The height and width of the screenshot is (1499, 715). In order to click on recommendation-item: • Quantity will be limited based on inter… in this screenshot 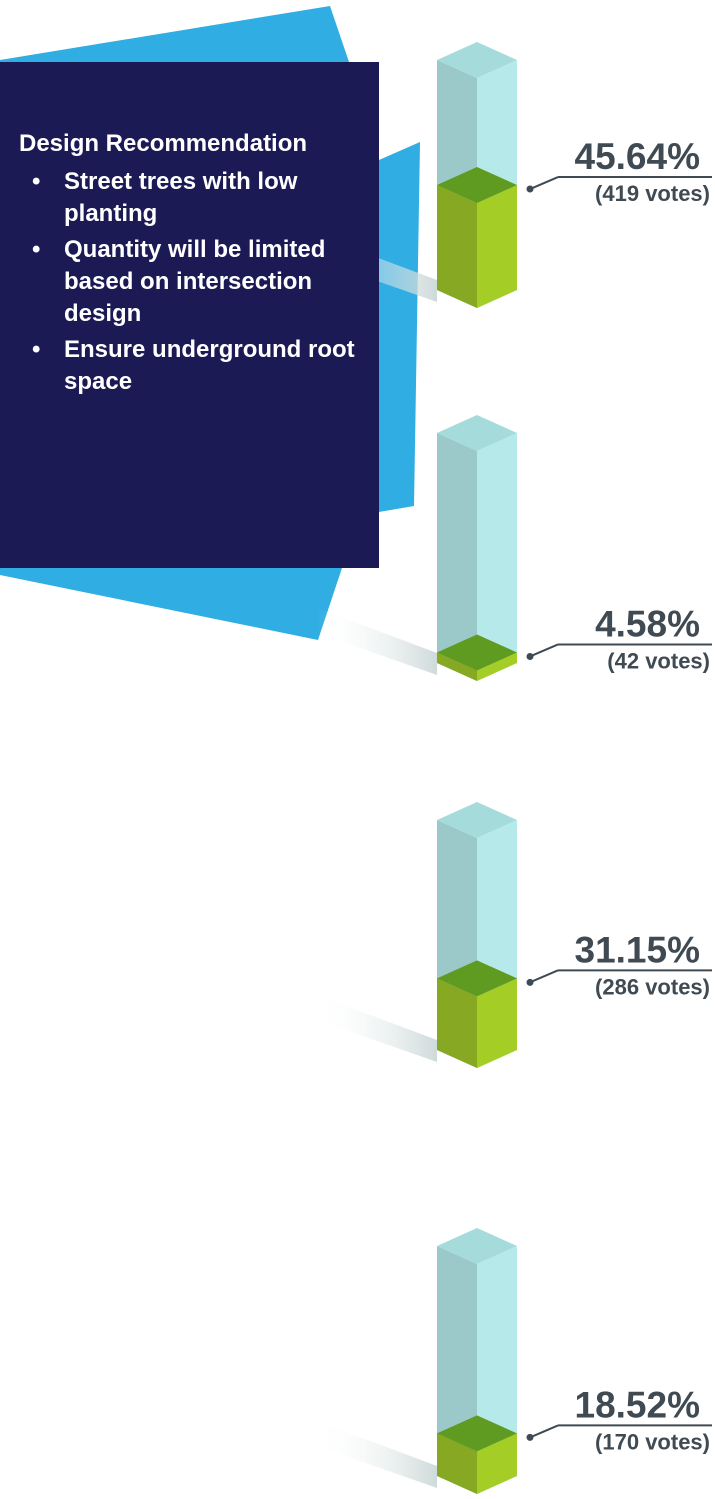, I will do `click(190, 282)`.